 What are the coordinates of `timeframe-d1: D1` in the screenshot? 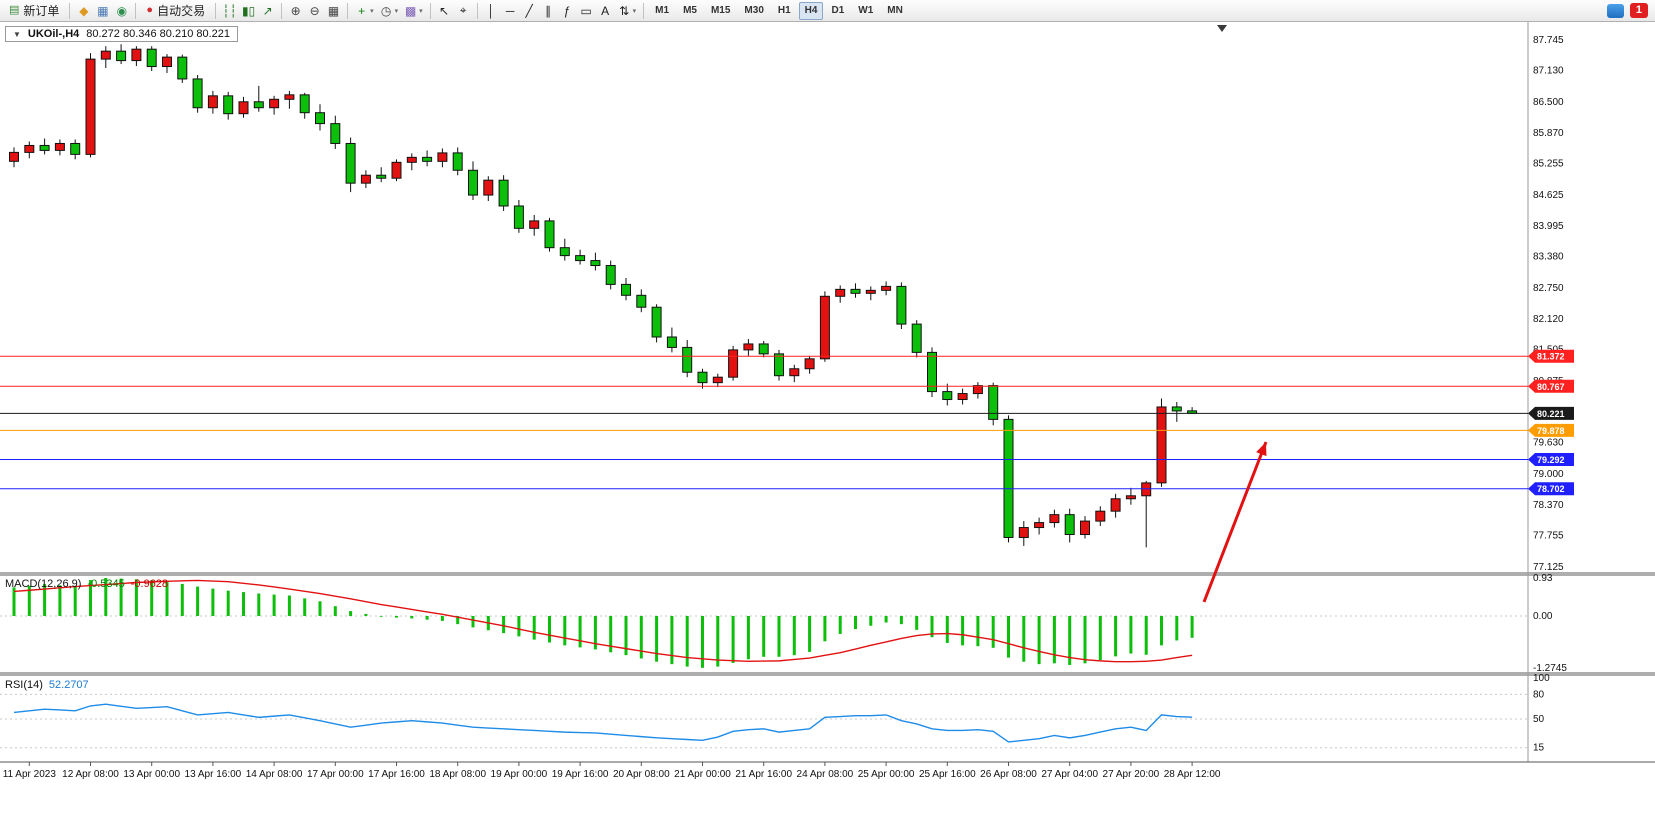 It's located at (838, 10).